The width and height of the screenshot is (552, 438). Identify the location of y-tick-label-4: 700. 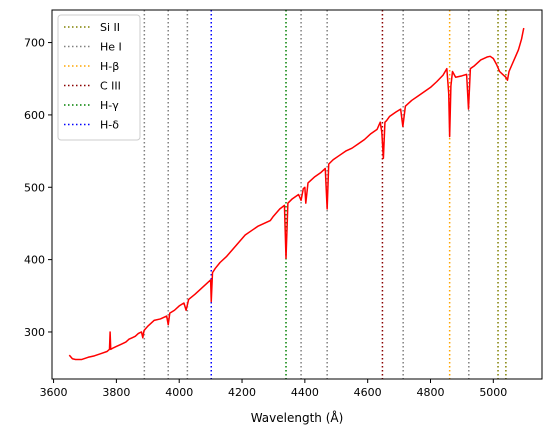
(34, 43).